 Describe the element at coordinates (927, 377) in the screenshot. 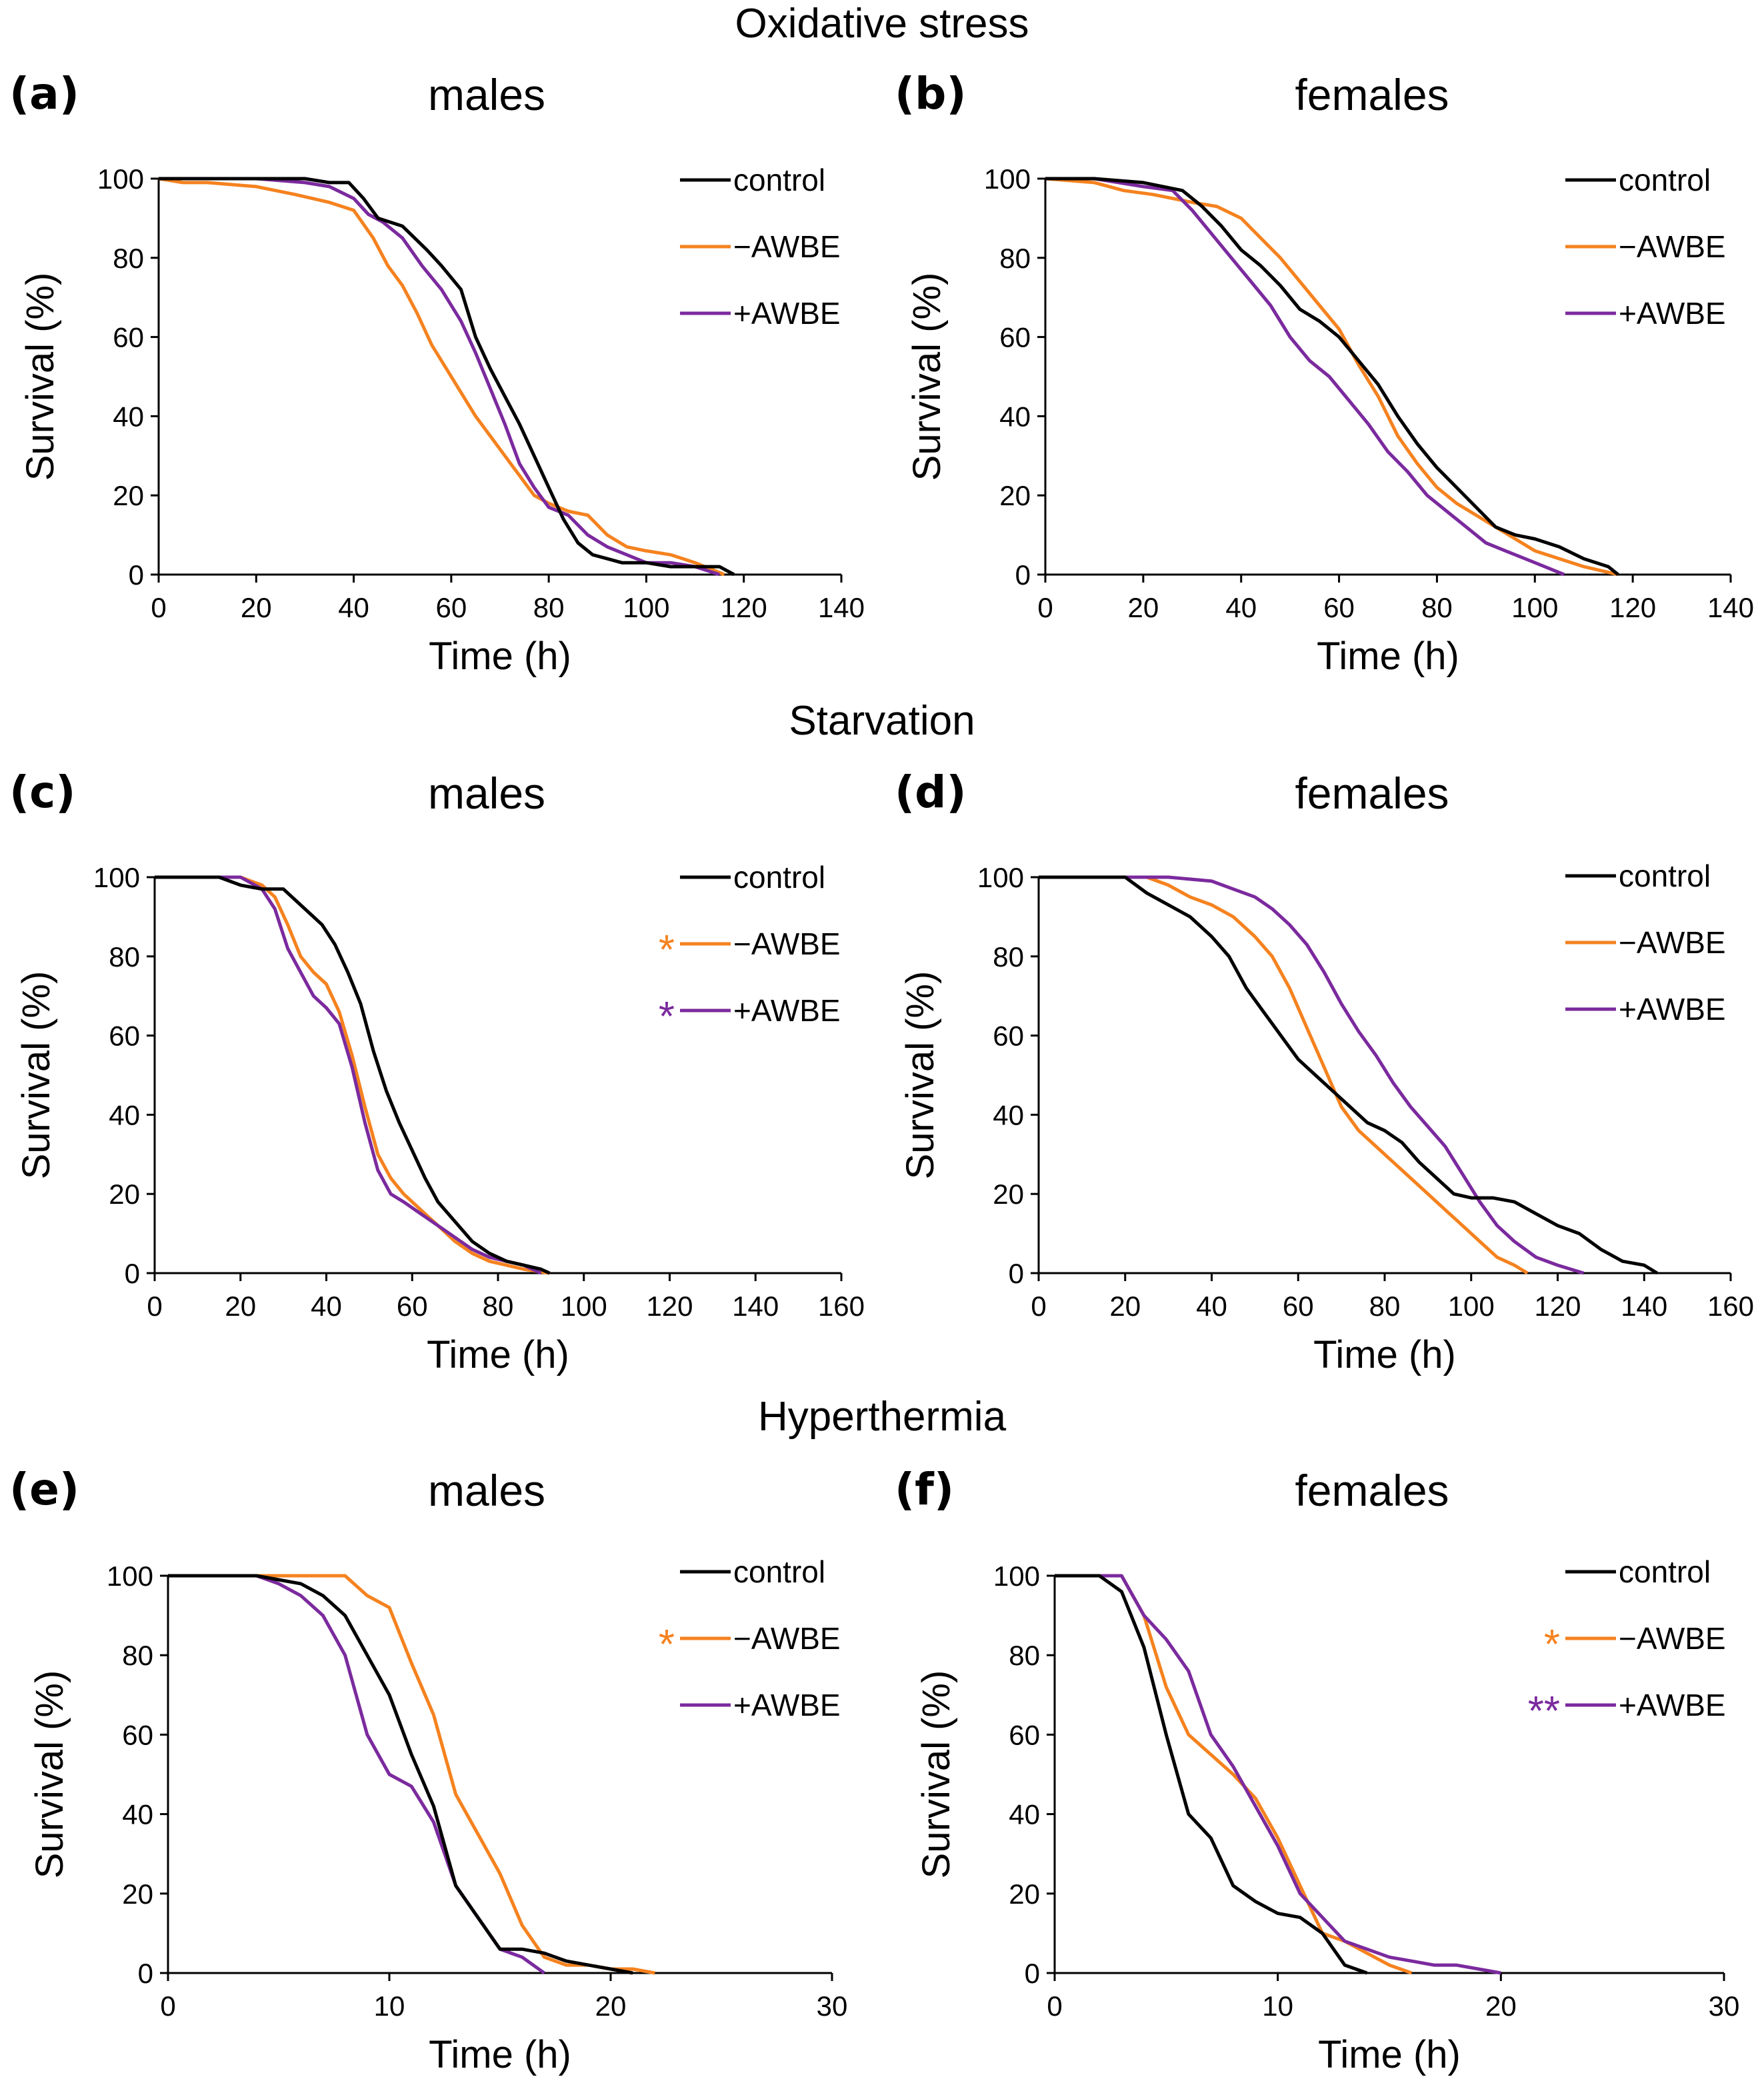

I see `y-axis-label-b: Survival (%)` at that location.